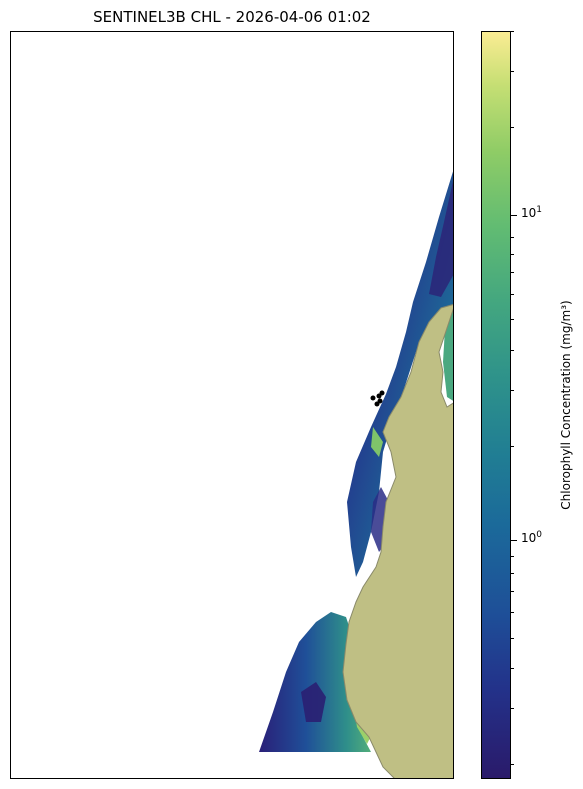 This screenshot has width=583, height=789. Describe the element at coordinates (441, 239) in the screenshot. I see `deep-water-band` at that location.